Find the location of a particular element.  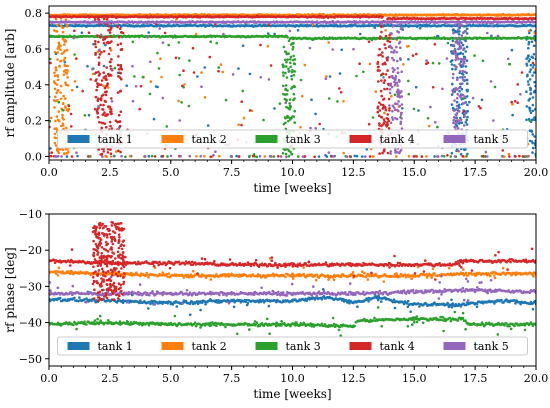

legend-label: tank 2 is located at coordinates (209, 139).